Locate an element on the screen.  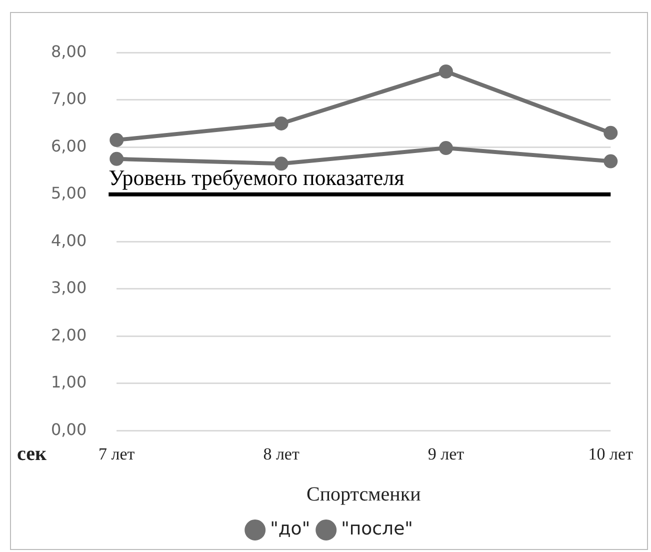
y-tick-label: 4,00 is located at coordinates (69, 240).